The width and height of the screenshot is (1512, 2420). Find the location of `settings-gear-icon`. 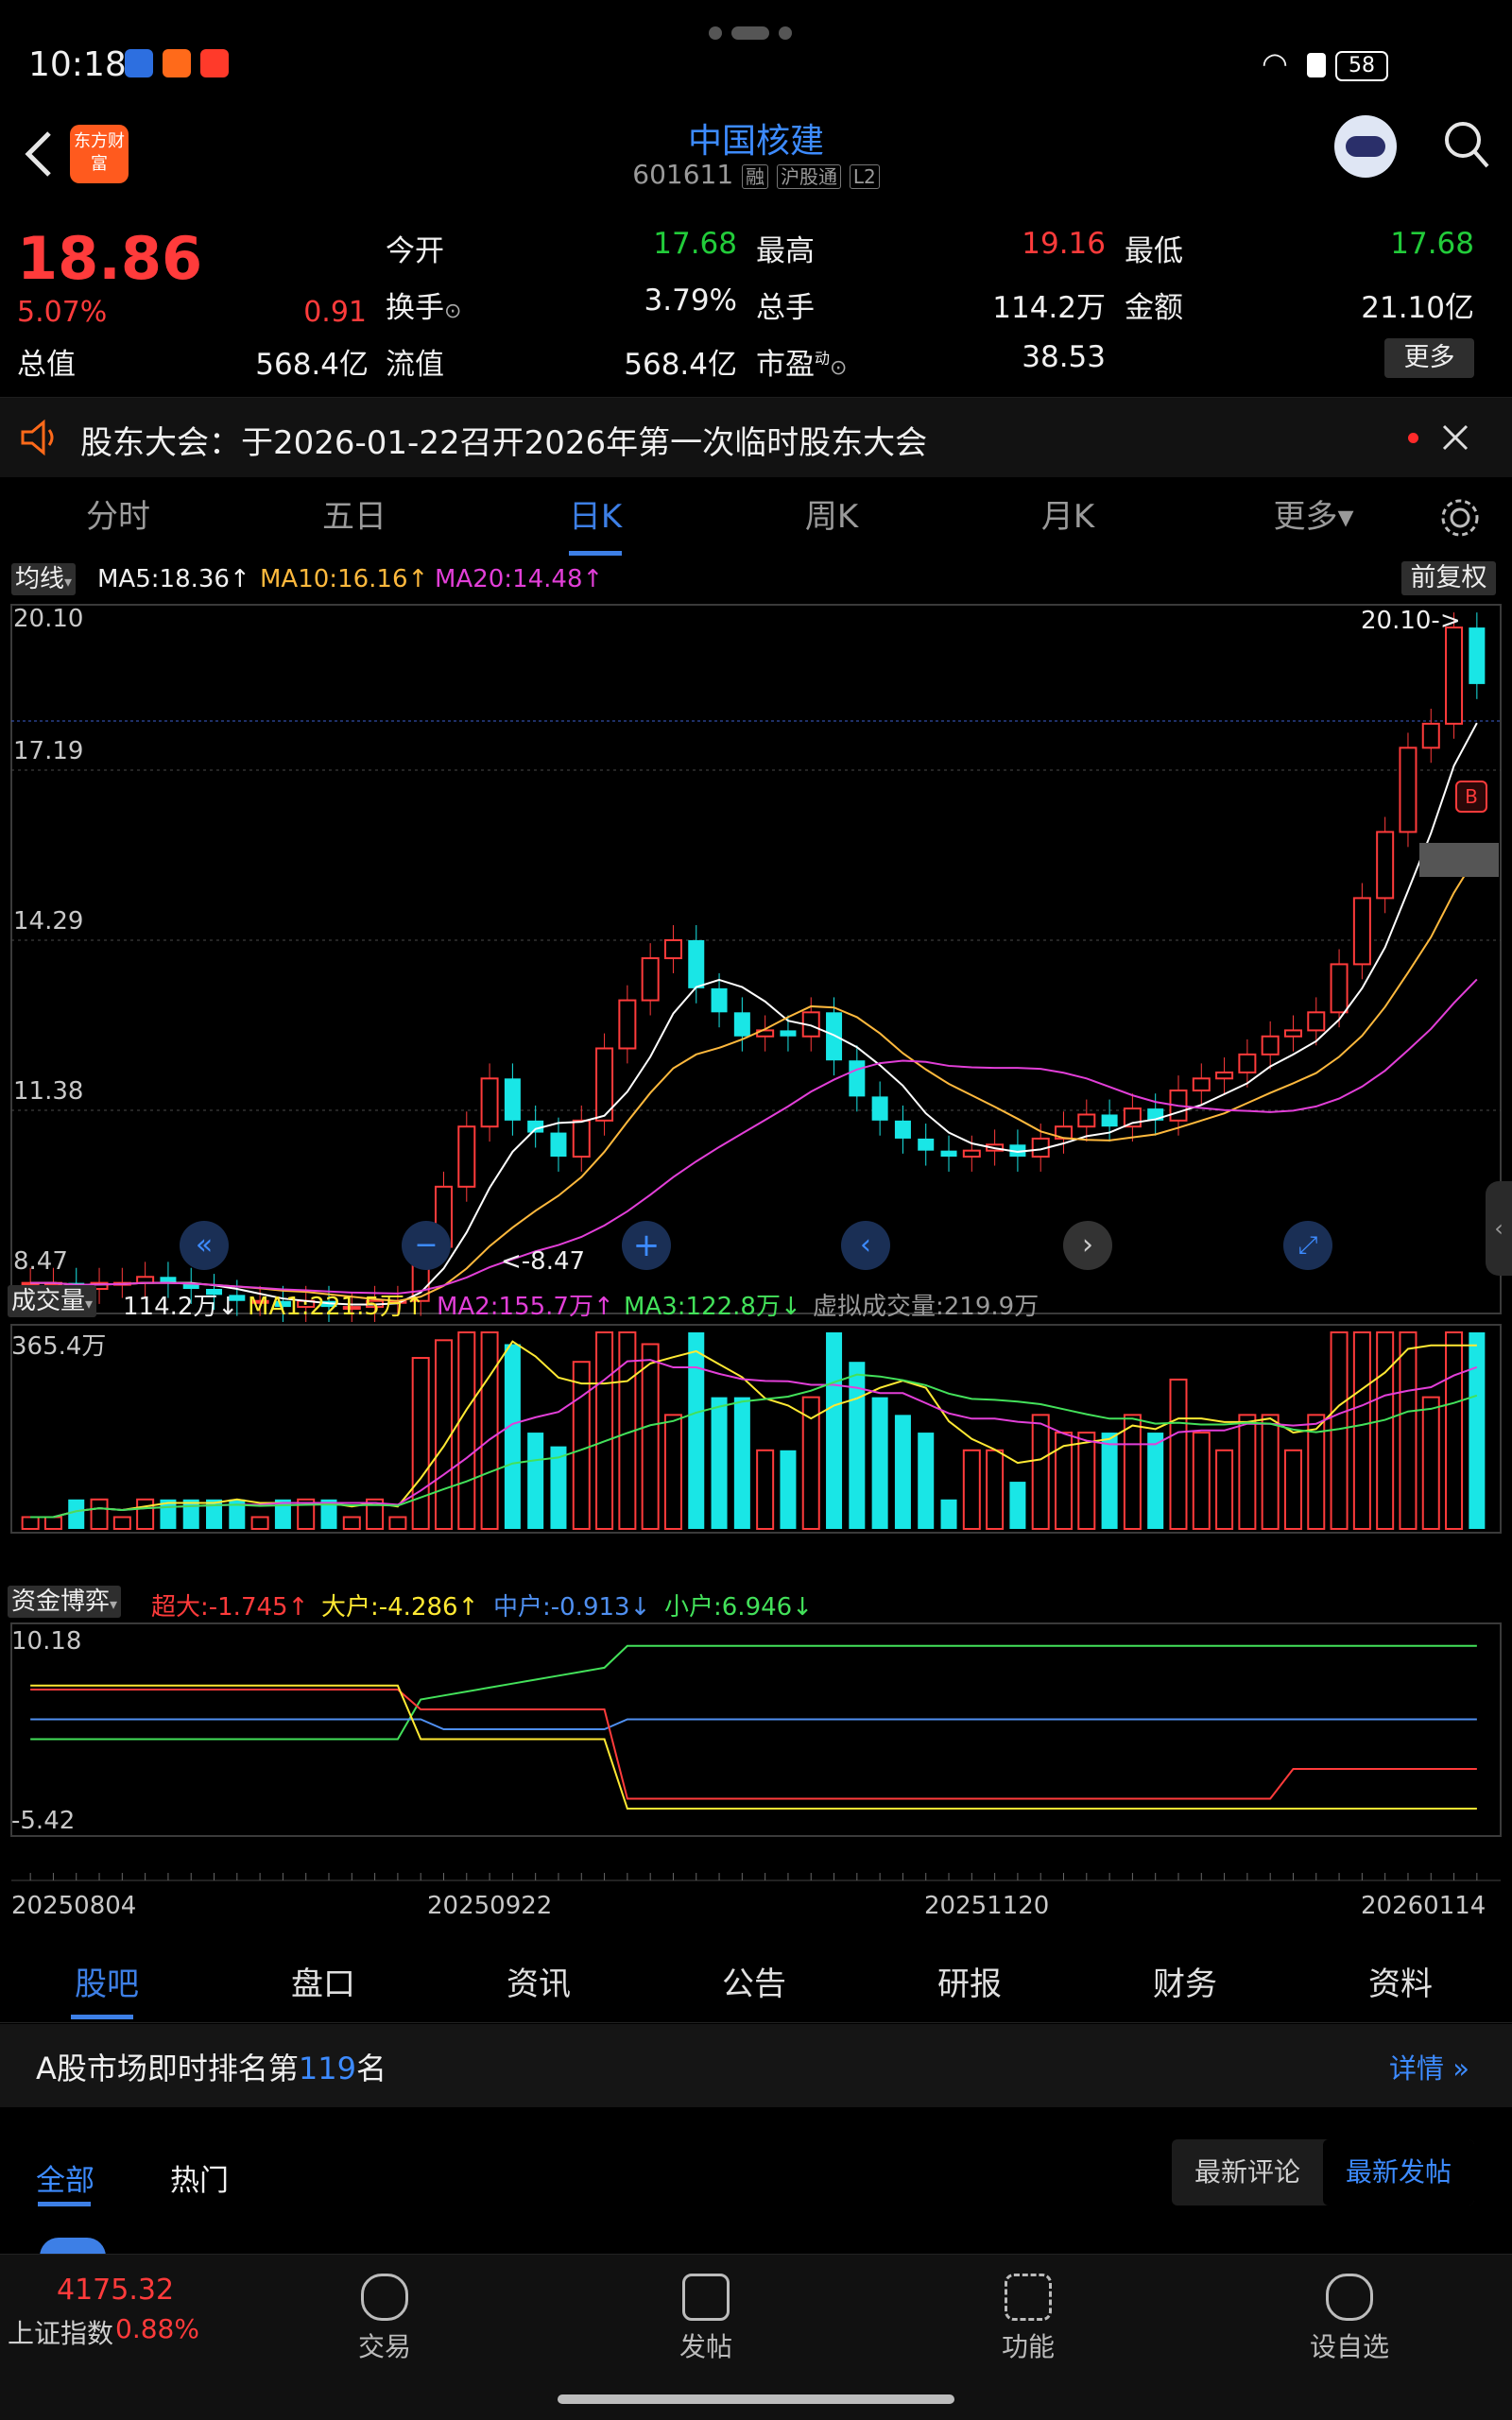

settings-gear-icon is located at coordinates (1460, 518).